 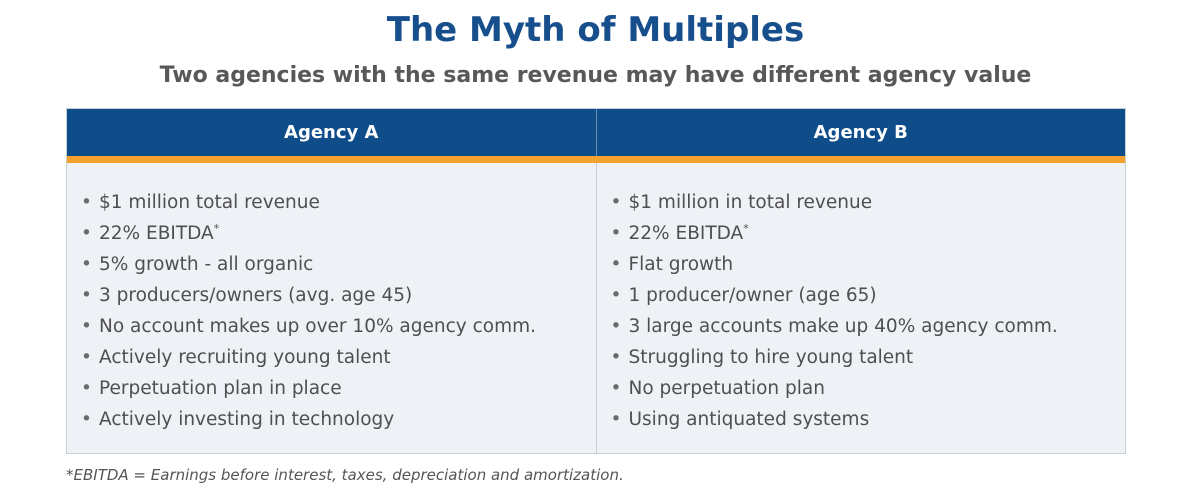 I want to click on agency-b-list-item: • 22% EBITDA*, so click(x=868, y=233).